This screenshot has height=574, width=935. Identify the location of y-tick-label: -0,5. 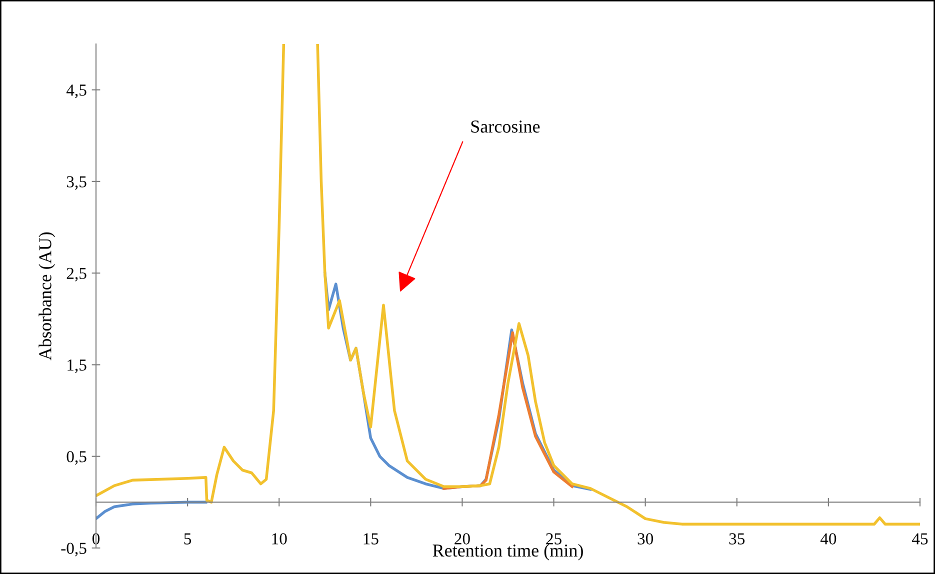
(73, 549).